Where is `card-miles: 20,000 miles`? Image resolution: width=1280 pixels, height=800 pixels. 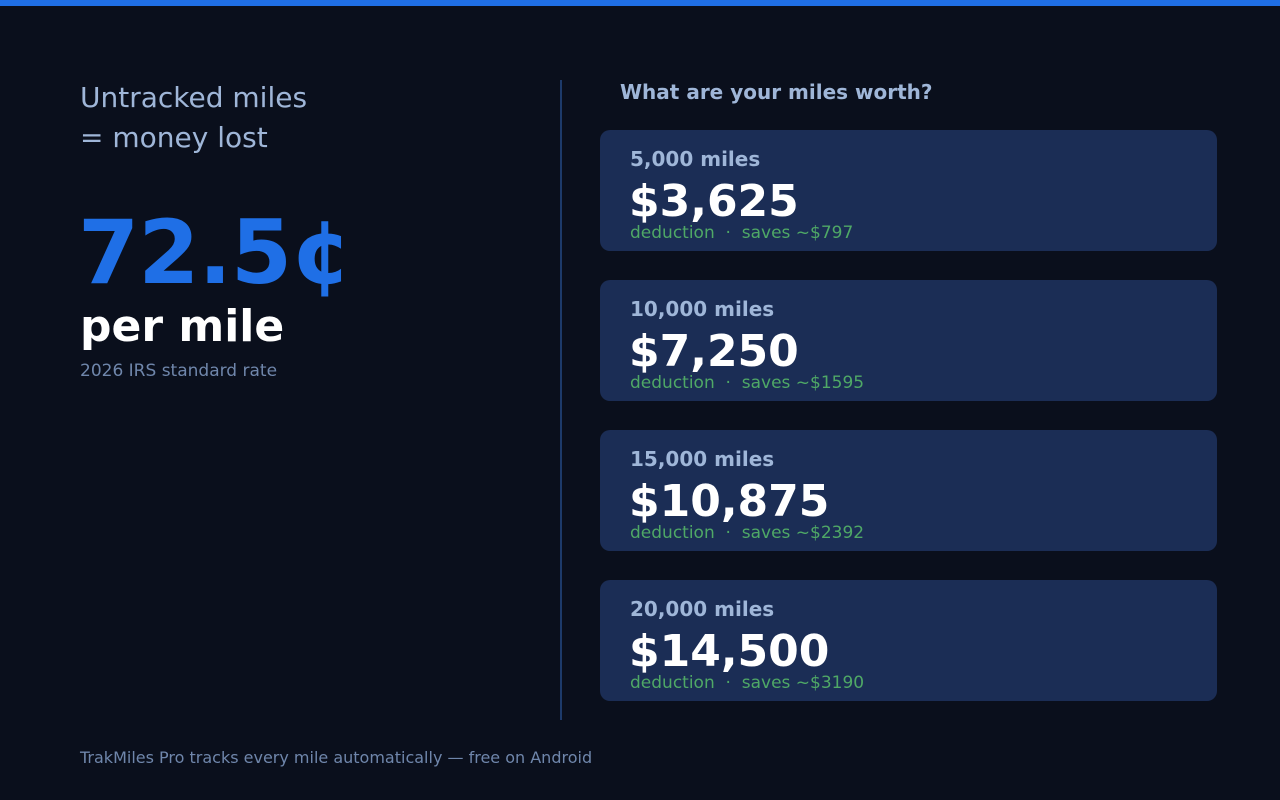
card-miles: 20,000 miles is located at coordinates (702, 609).